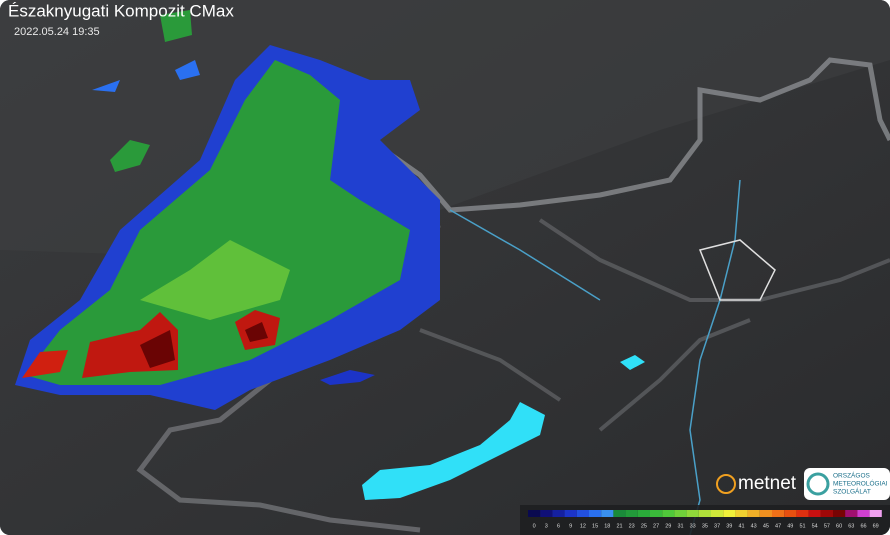  Describe the element at coordinates (121, 10) in the screenshot. I see `title: Északnyugati Kompozit CMax` at that location.